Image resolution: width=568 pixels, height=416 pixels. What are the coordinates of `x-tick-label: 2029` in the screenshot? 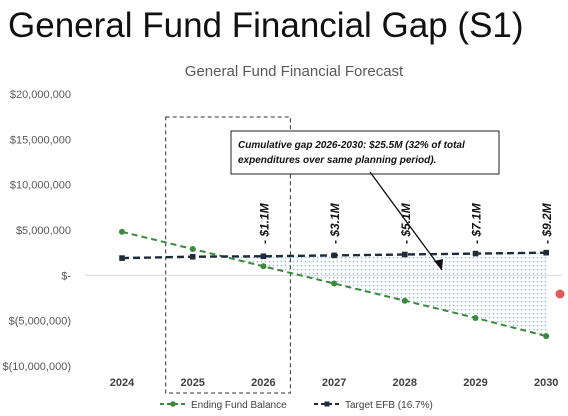 It's located at (475, 383).